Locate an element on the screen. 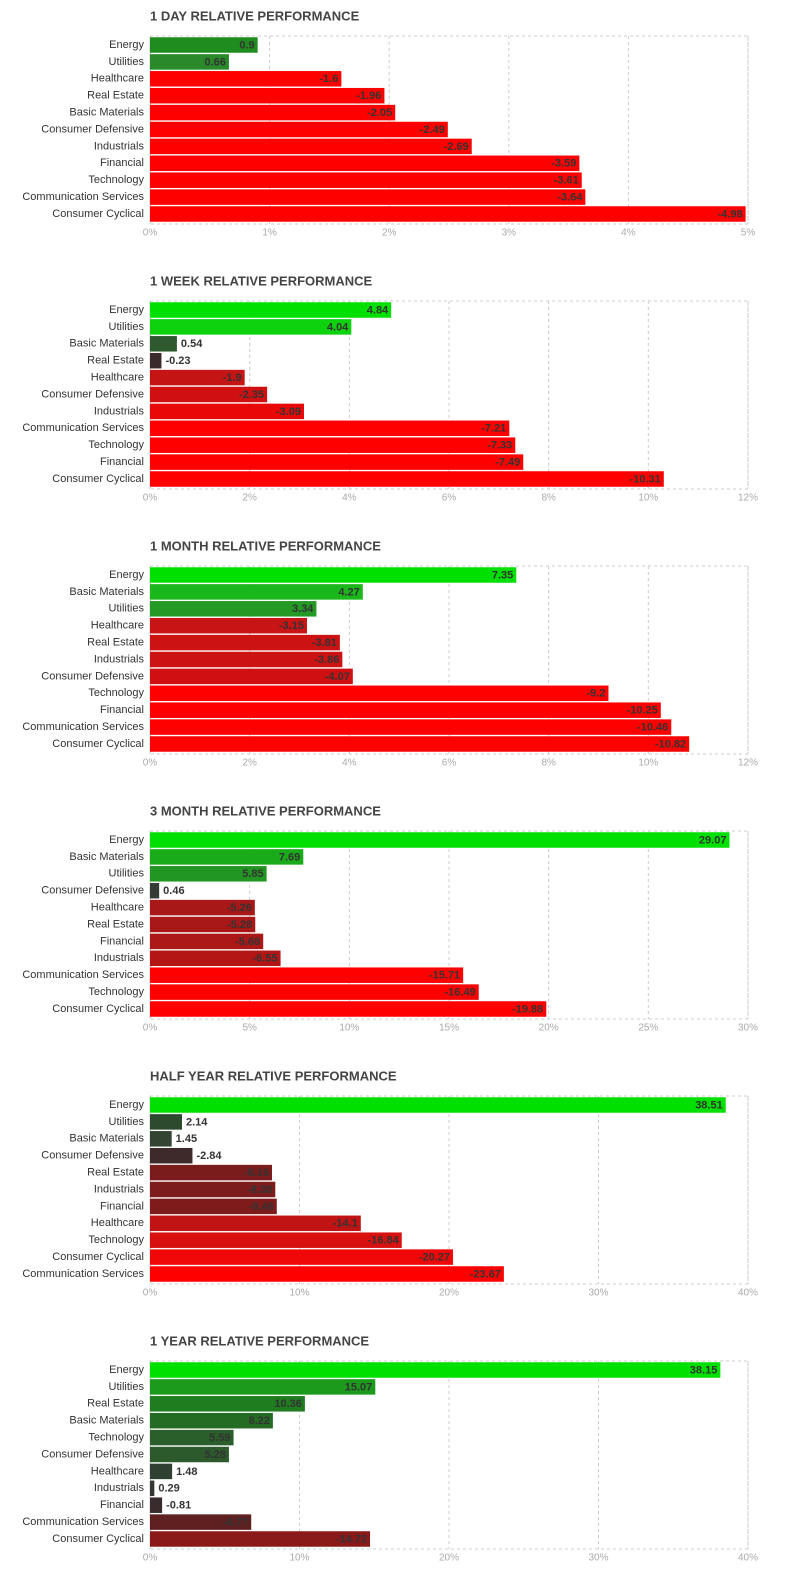 This screenshot has width=792, height=1574. value-label: 0.66 is located at coordinates (215, 62).